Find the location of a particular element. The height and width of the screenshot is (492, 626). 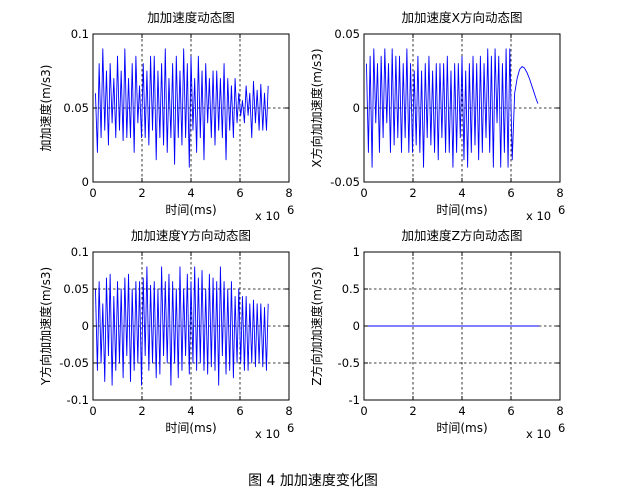

y-axis-label: Y方向加加速度(m/s3) is located at coordinates (45, 326).